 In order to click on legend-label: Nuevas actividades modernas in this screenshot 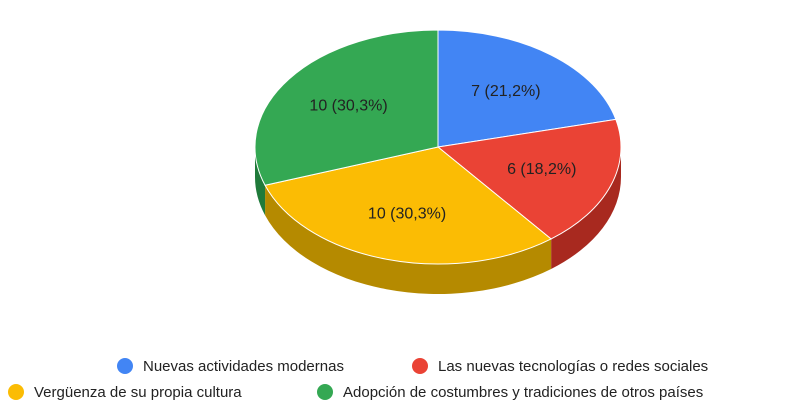, I will do `click(243, 366)`.